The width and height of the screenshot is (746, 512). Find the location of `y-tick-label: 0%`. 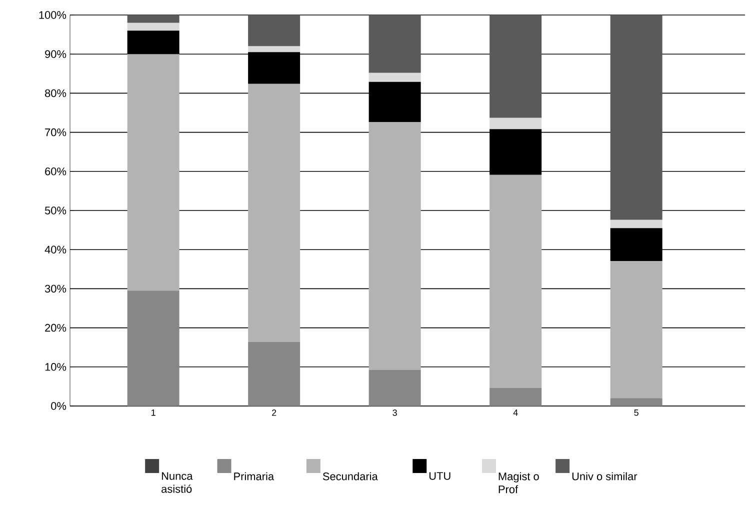

y-tick-label: 0% is located at coordinates (58, 406).